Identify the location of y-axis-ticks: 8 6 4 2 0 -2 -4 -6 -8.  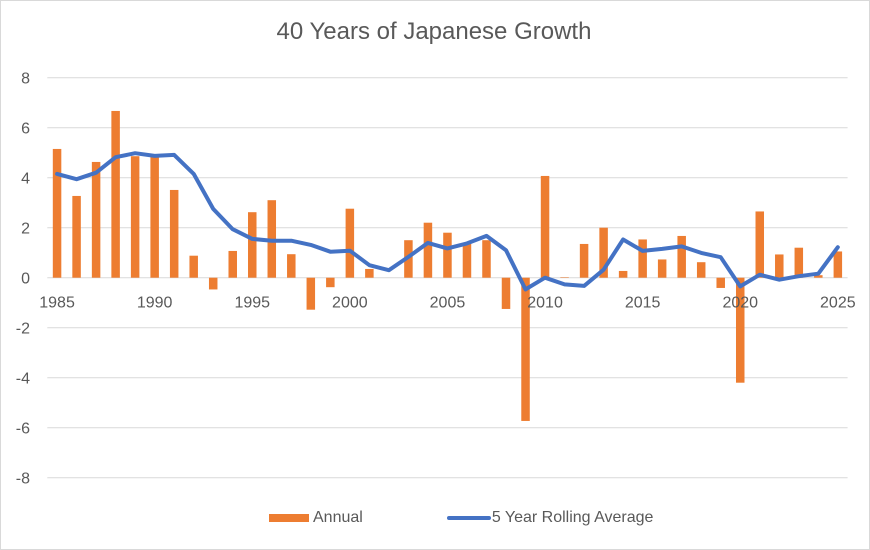
(23, 279).